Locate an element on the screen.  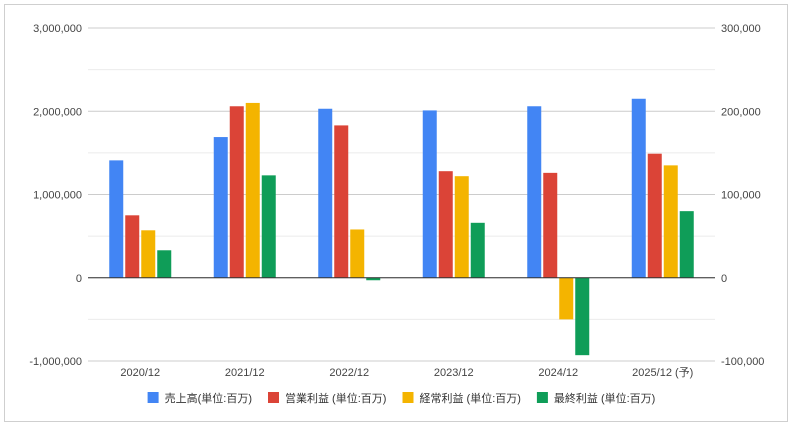
right-tick-label: 100,000 is located at coordinates (741, 196).